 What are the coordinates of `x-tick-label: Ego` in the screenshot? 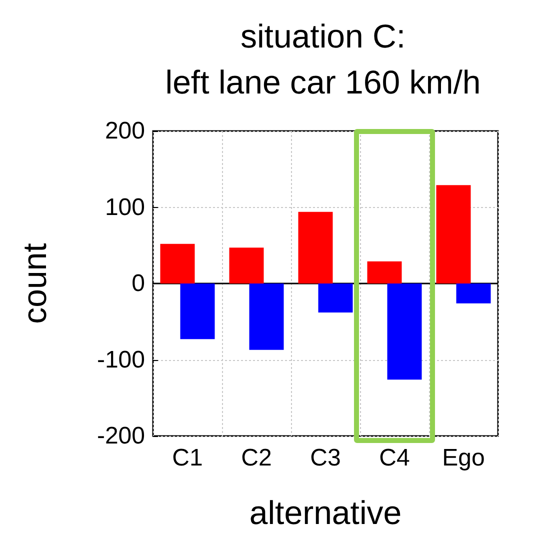 It's located at (463, 458).